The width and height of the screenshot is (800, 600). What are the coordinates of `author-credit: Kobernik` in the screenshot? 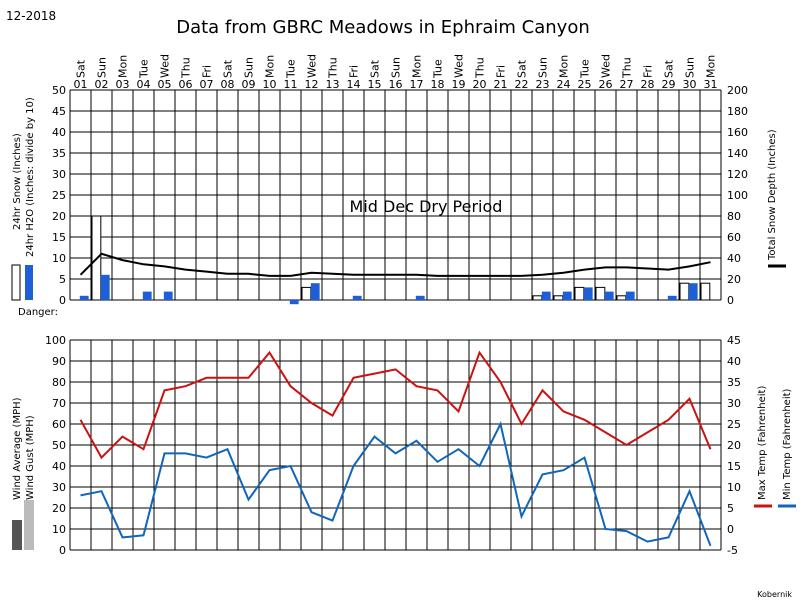 It's located at (774, 594).